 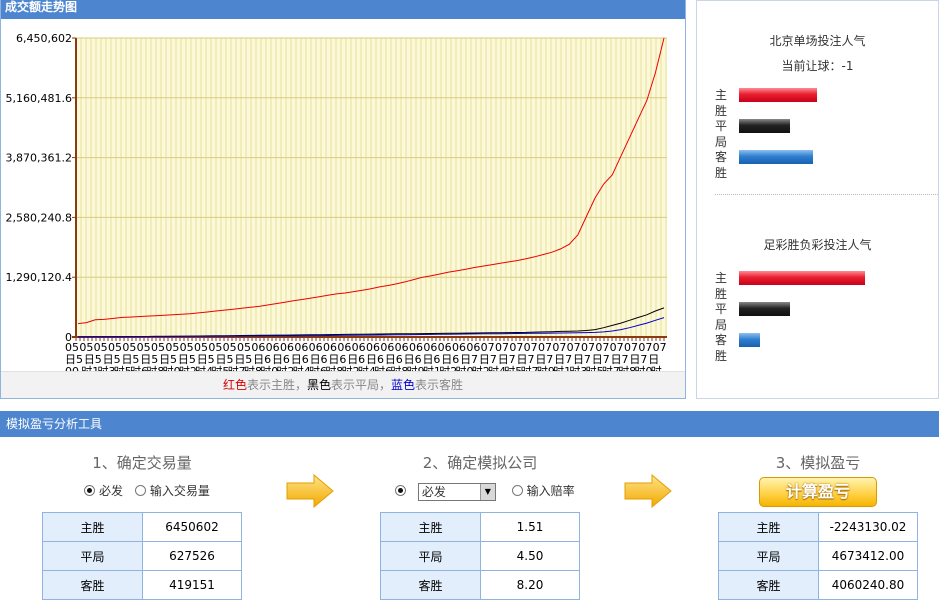 I want to click on row-value: 6450602, so click(x=192, y=527).